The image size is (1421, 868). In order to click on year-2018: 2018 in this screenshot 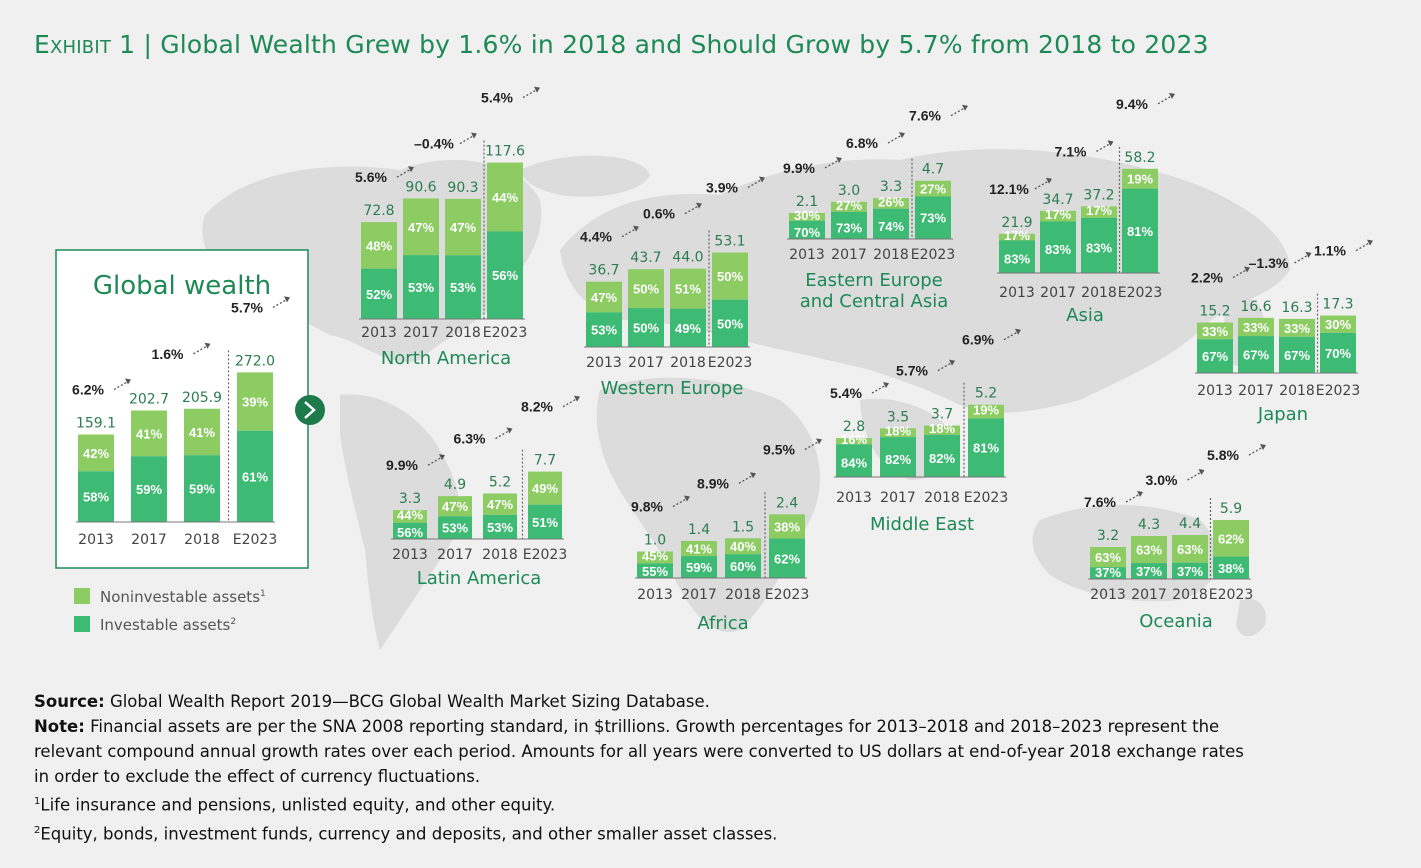, I will do `click(463, 333)`.